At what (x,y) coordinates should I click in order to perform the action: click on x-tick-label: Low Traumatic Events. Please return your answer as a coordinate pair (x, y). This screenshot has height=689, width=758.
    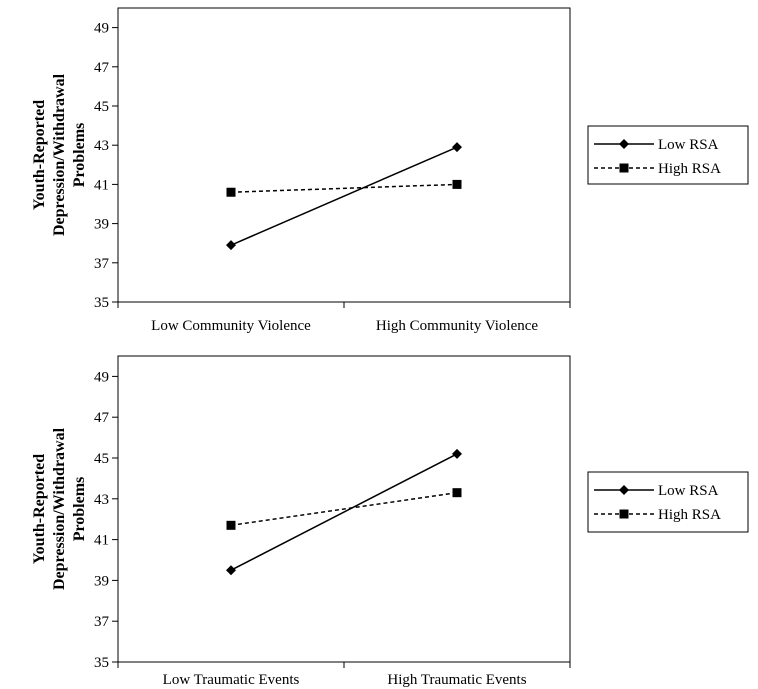
    Looking at the image, I should click on (231, 680).